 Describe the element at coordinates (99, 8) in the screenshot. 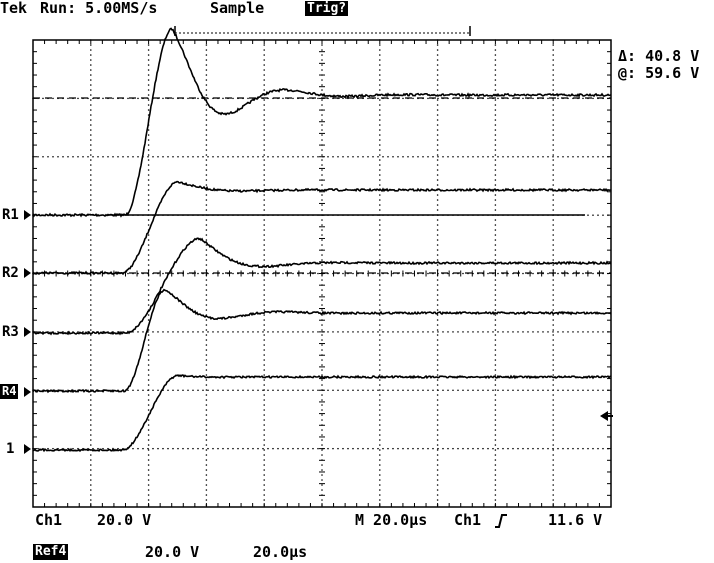

I see `run-status: Run: 5.00MS/s` at that location.